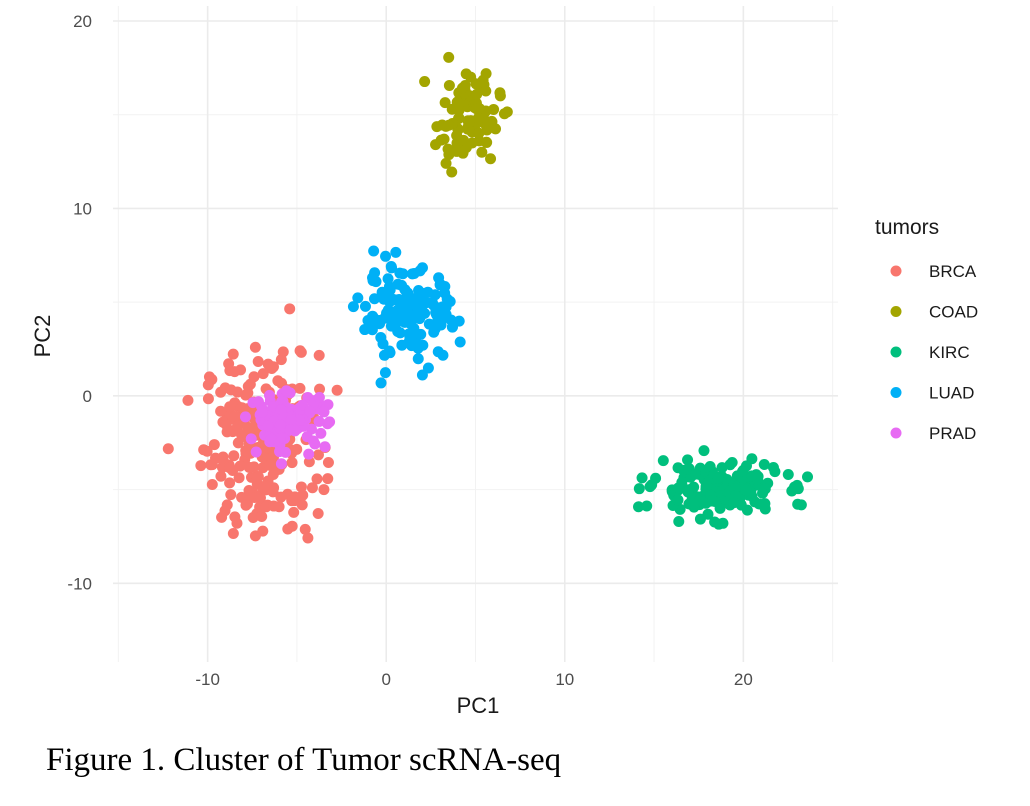  I want to click on y-tick-label: 0, so click(87, 396).